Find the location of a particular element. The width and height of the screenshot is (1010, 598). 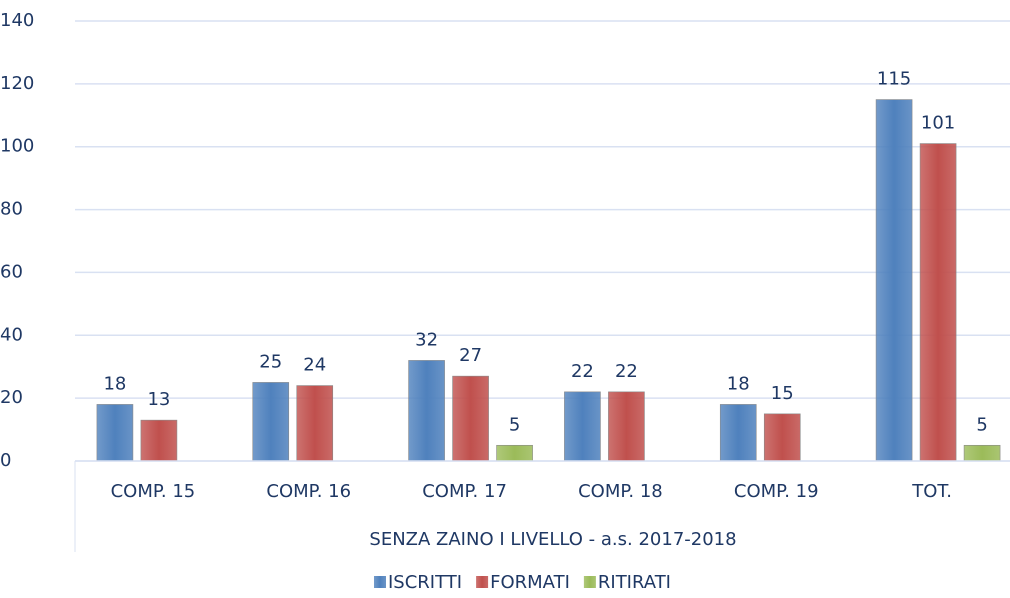

data-label: 101 is located at coordinates (938, 123).